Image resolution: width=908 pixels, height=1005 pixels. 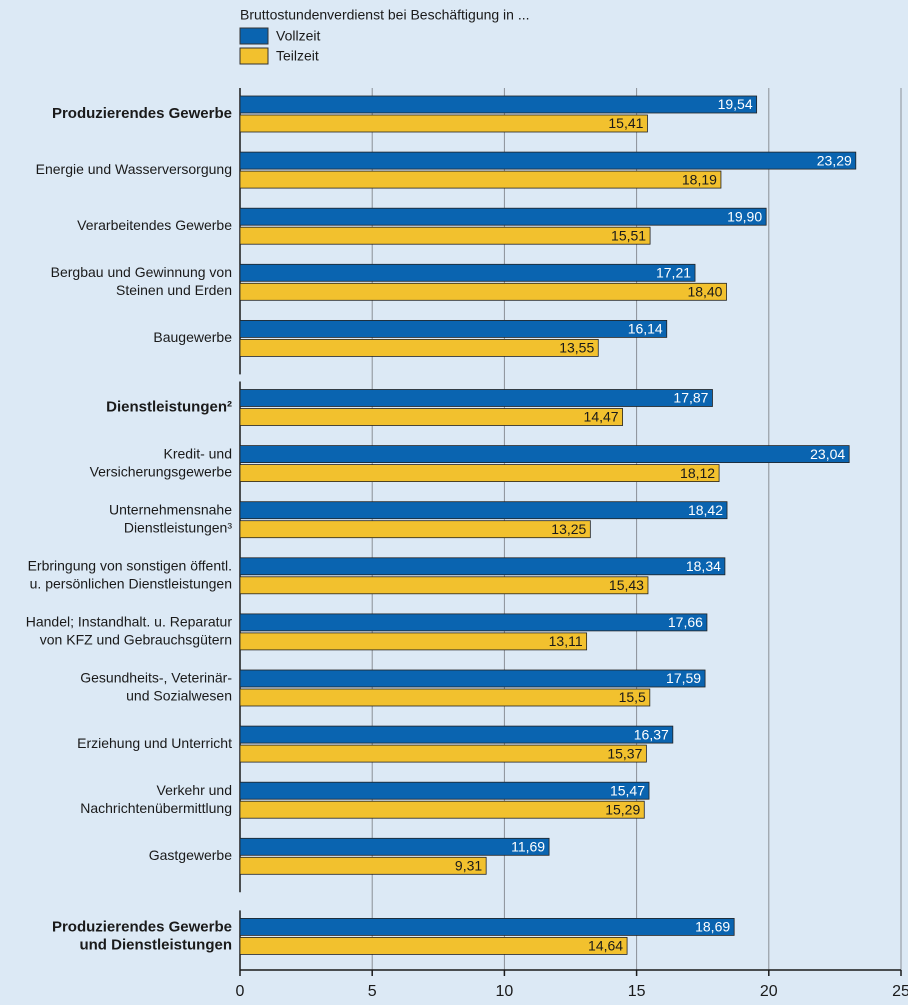 What do you see at coordinates (505, 991) in the screenshot?
I see `x-tick-label: 10` at bounding box center [505, 991].